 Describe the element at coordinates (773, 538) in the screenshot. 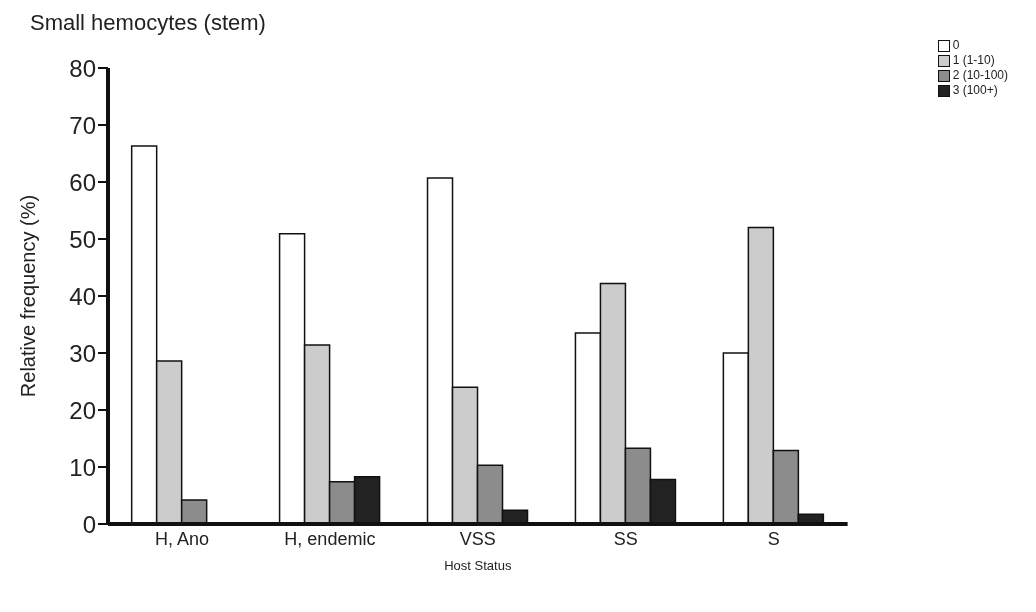

I see `x-tick-label: S` at that location.